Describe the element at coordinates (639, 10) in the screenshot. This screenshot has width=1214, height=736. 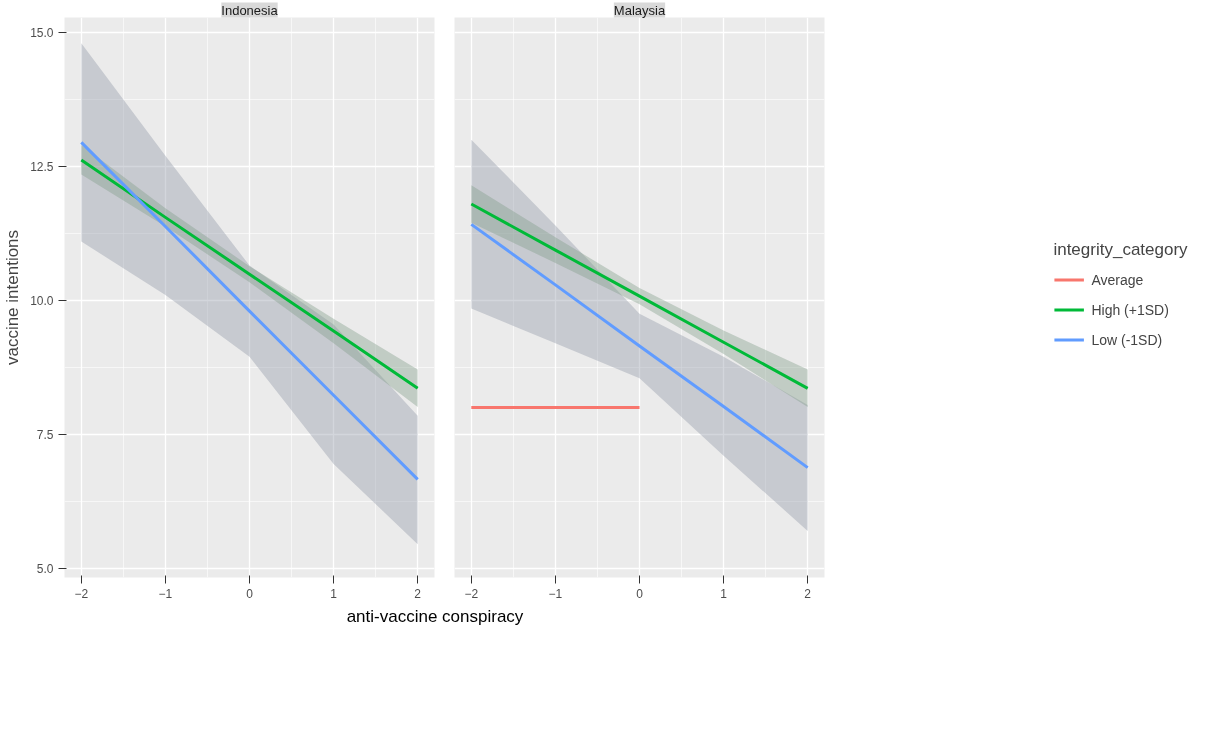
I see `chart-title: Malaysia` at that location.